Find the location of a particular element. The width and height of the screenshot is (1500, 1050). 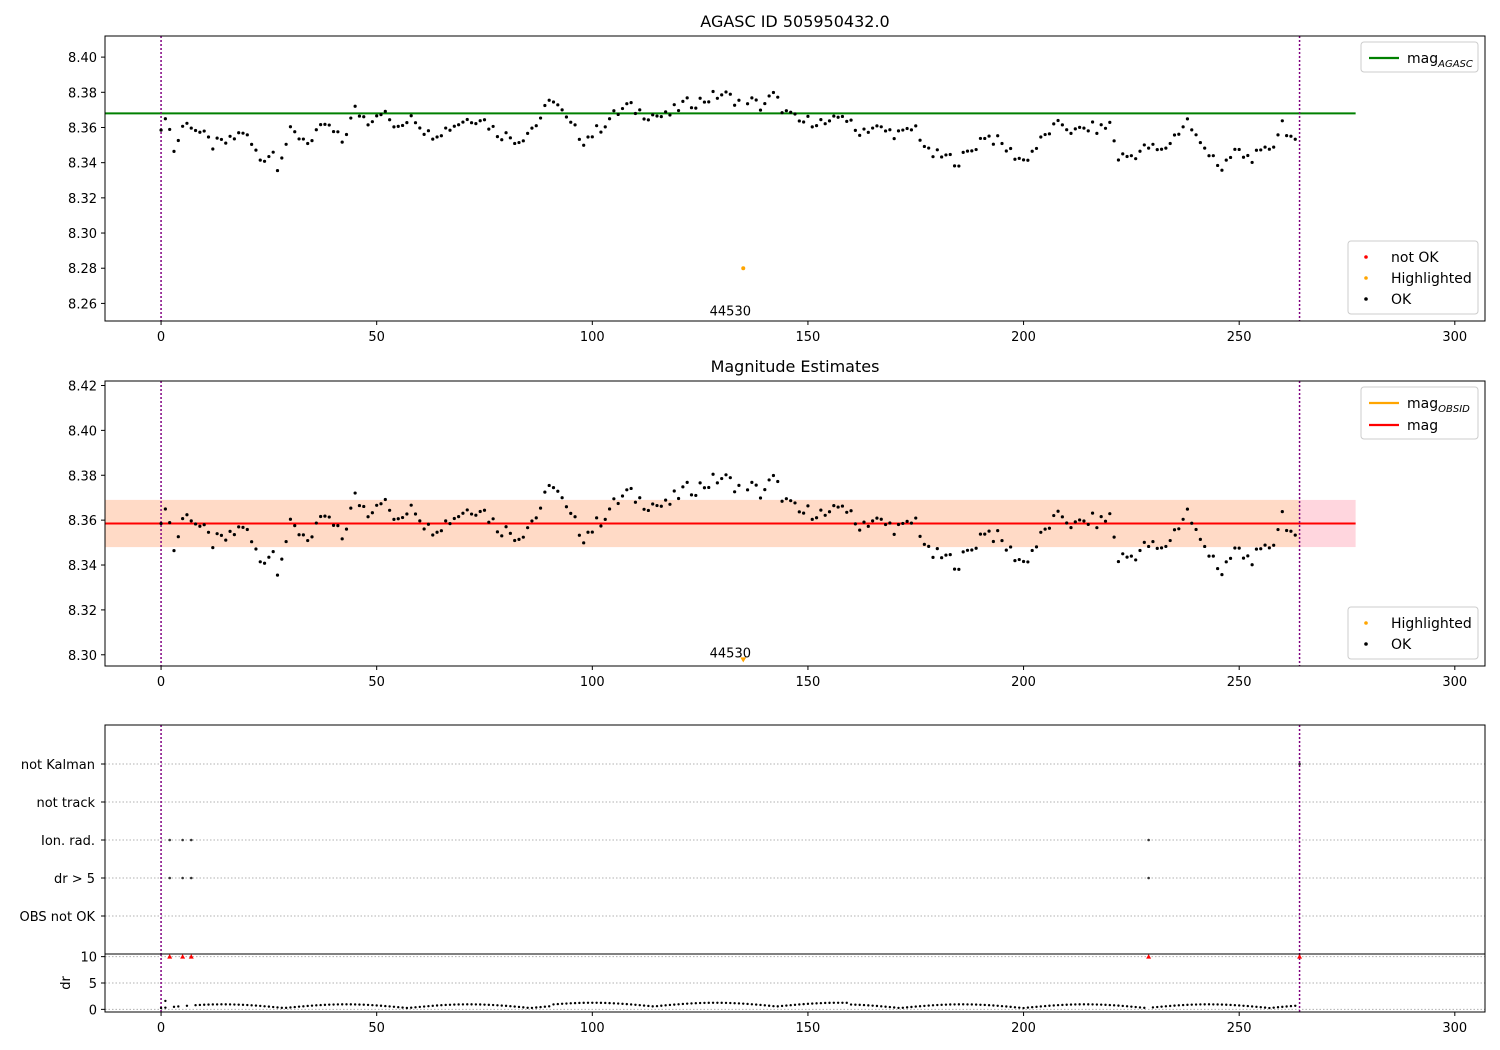

magnitude-points-legend-label: Highlighted is located at coordinates (1431, 624).